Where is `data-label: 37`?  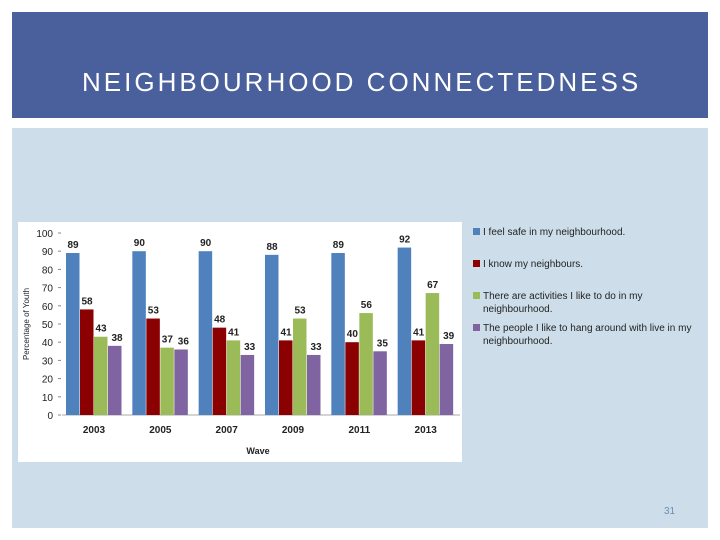 data-label: 37 is located at coordinates (168, 340).